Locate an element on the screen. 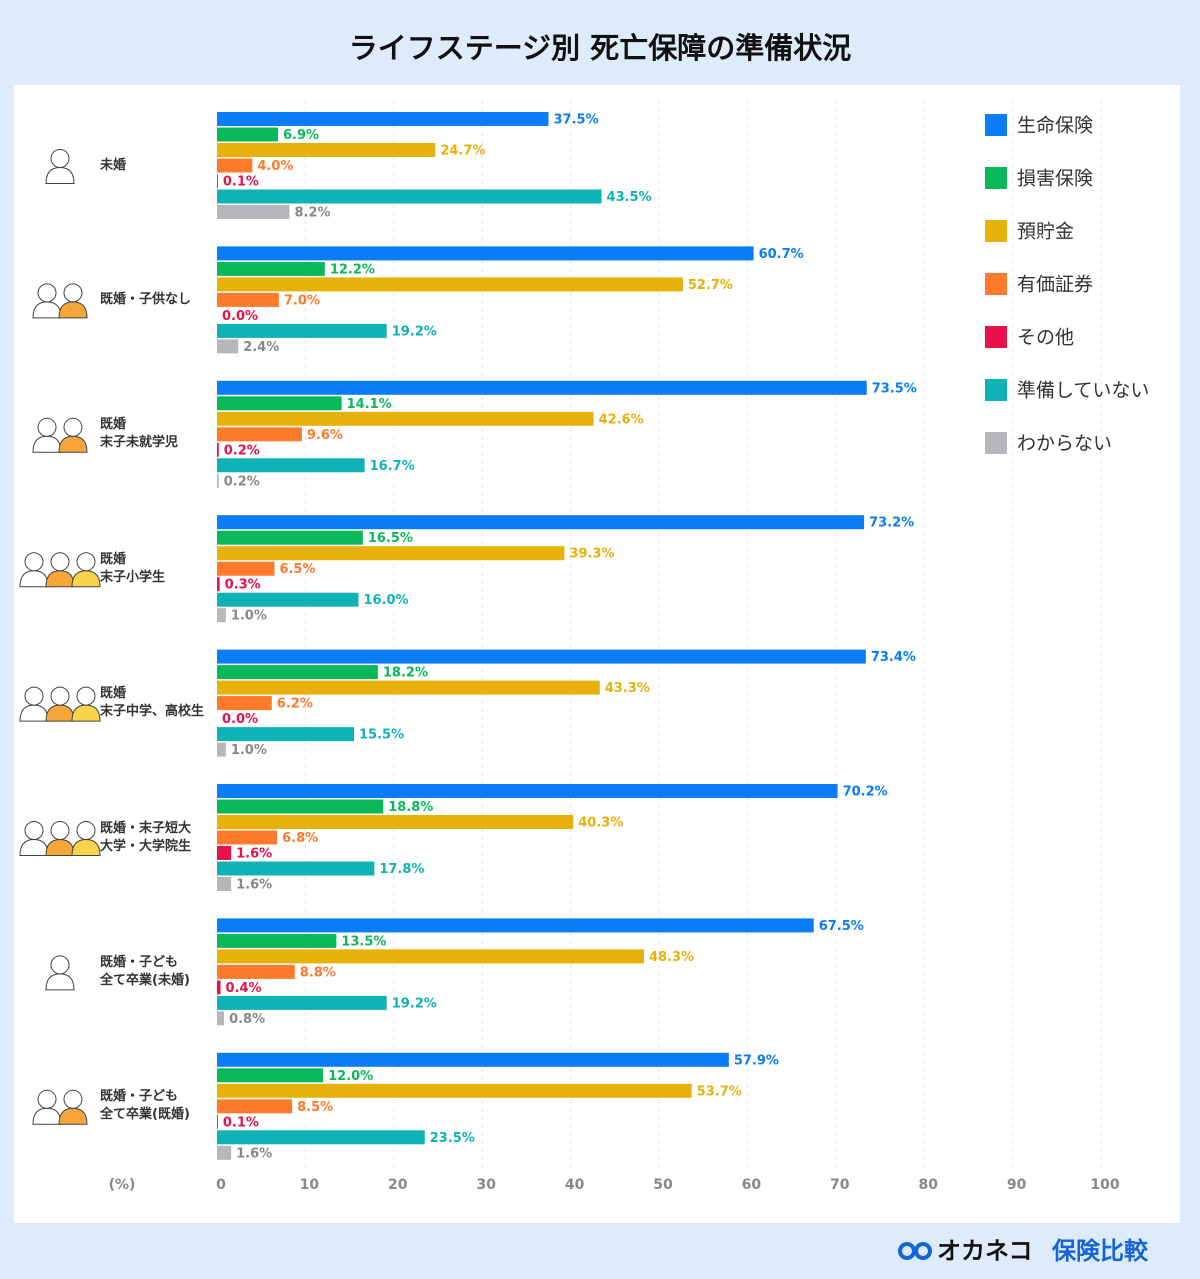  x-tick-label: 50 is located at coordinates (663, 1185).